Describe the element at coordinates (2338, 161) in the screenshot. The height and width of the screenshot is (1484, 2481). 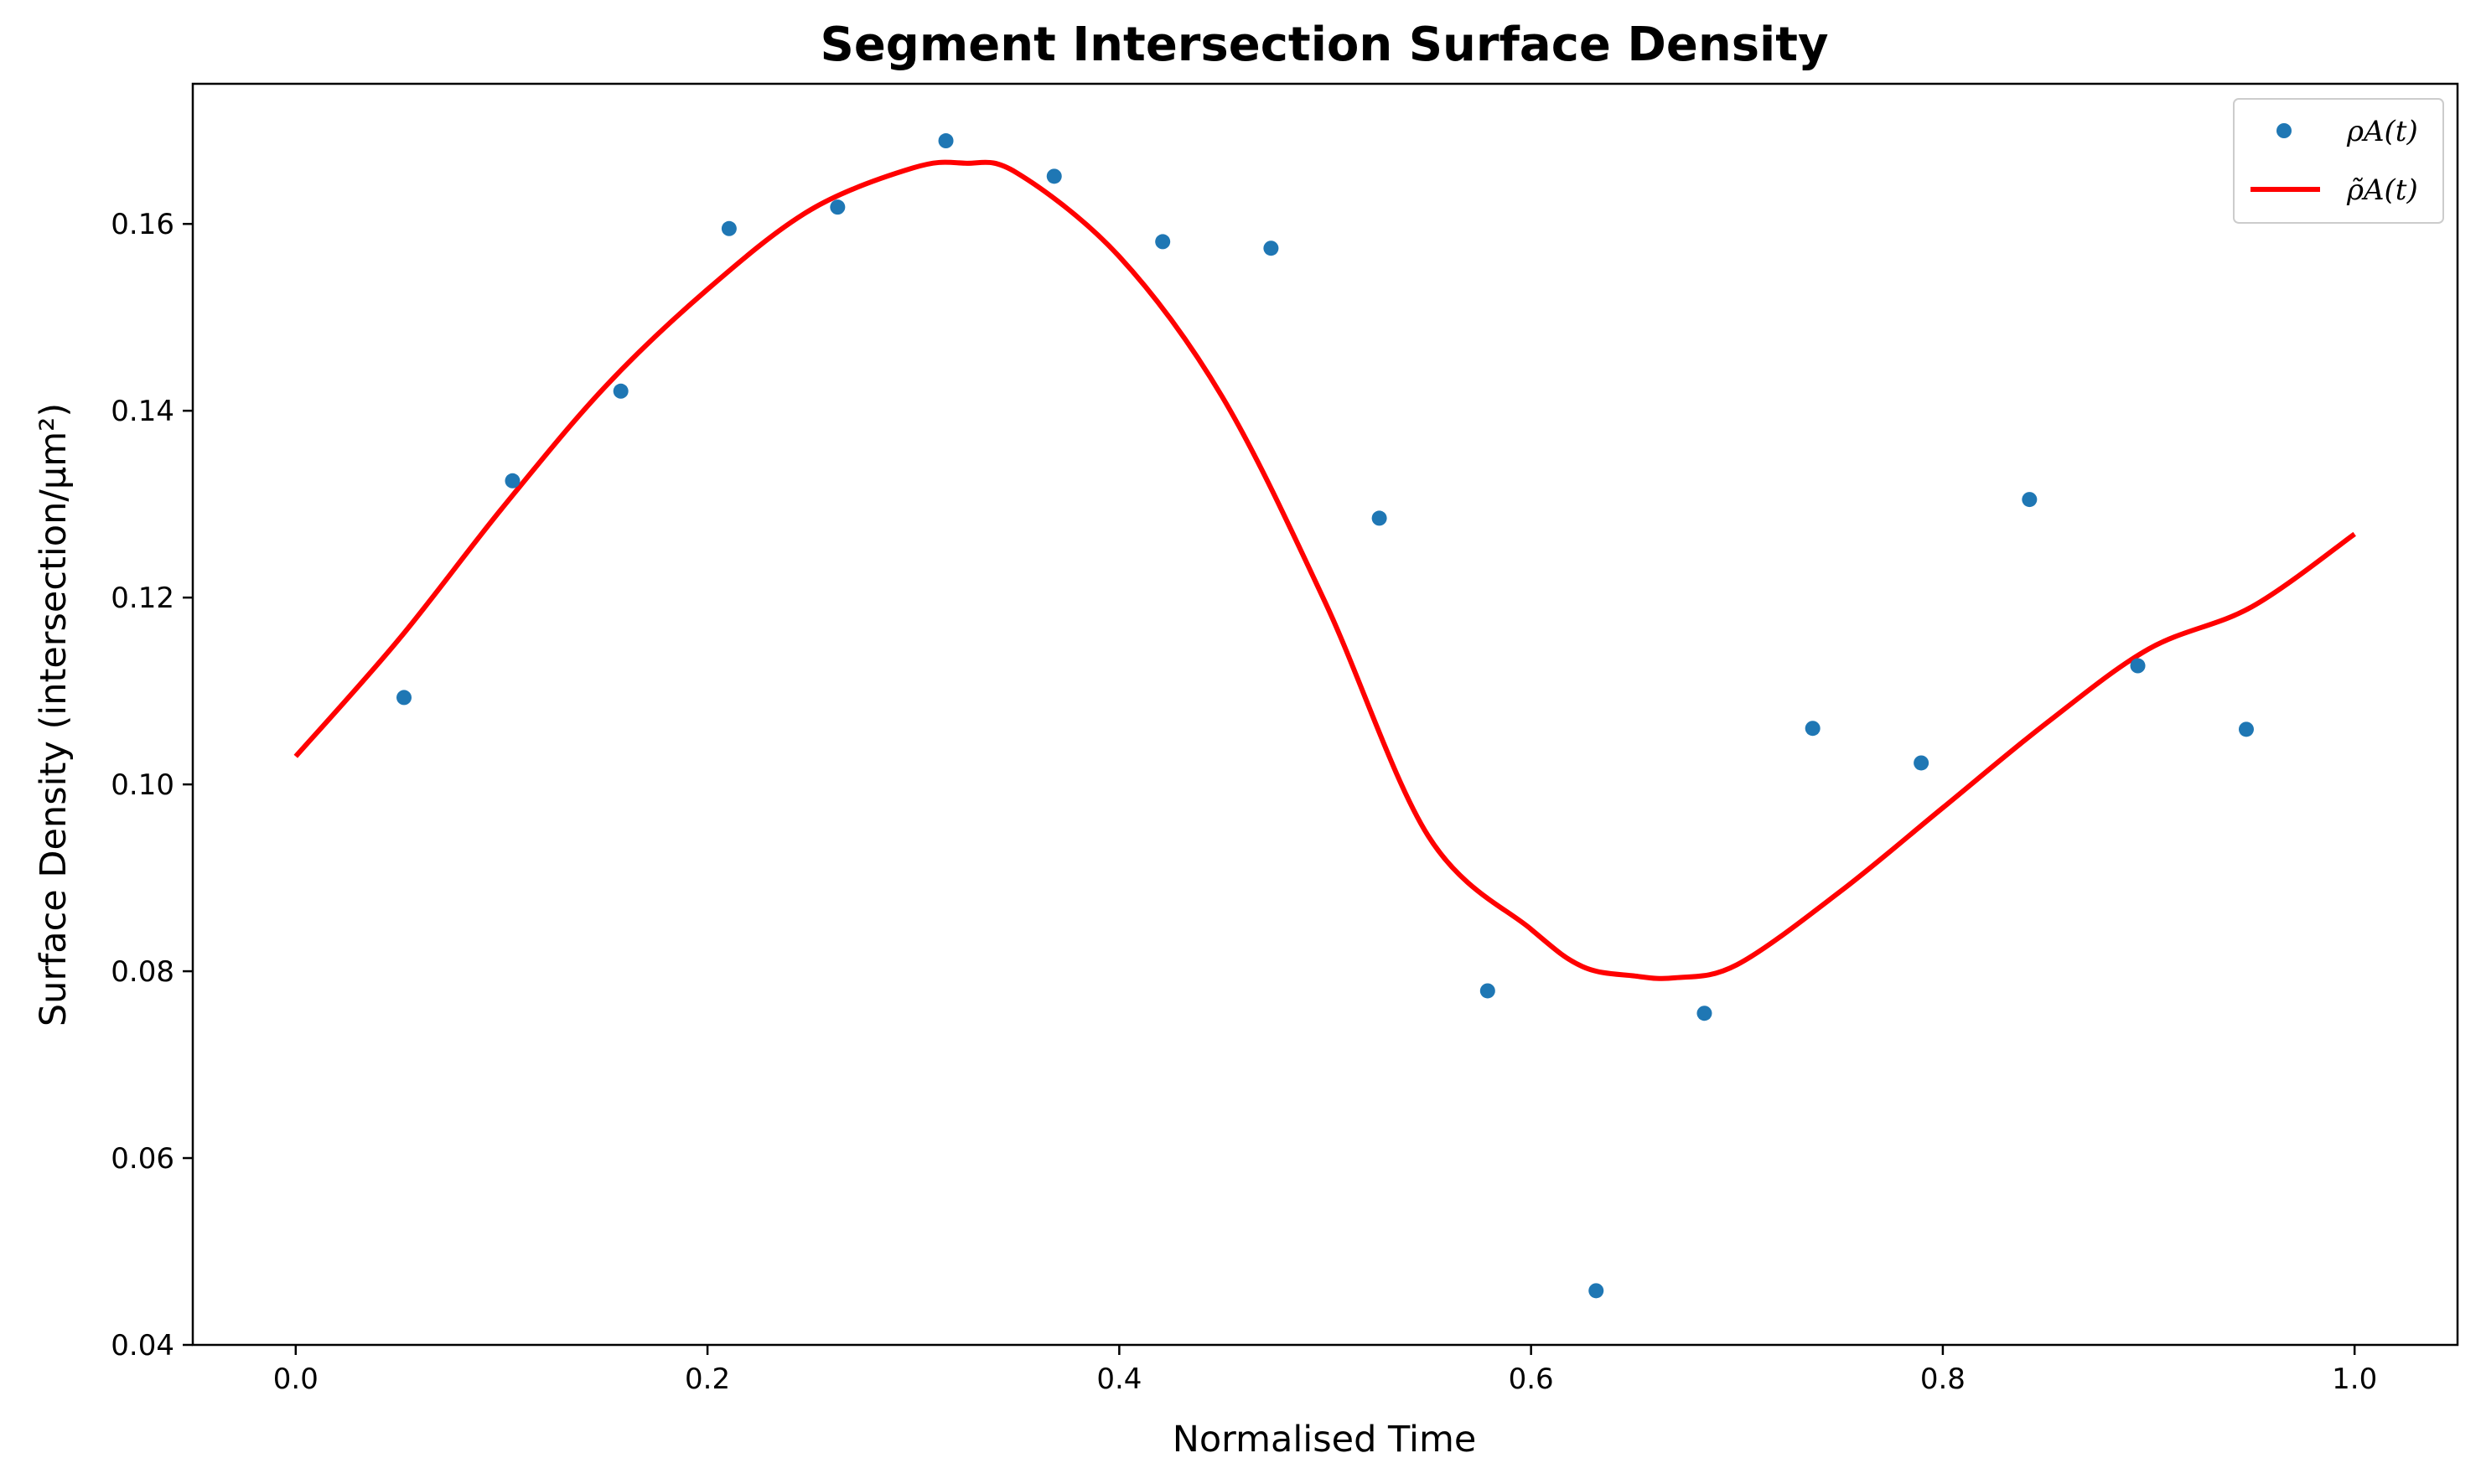
I see `legend: ρA(t) ρ̃A(t)` at that location.